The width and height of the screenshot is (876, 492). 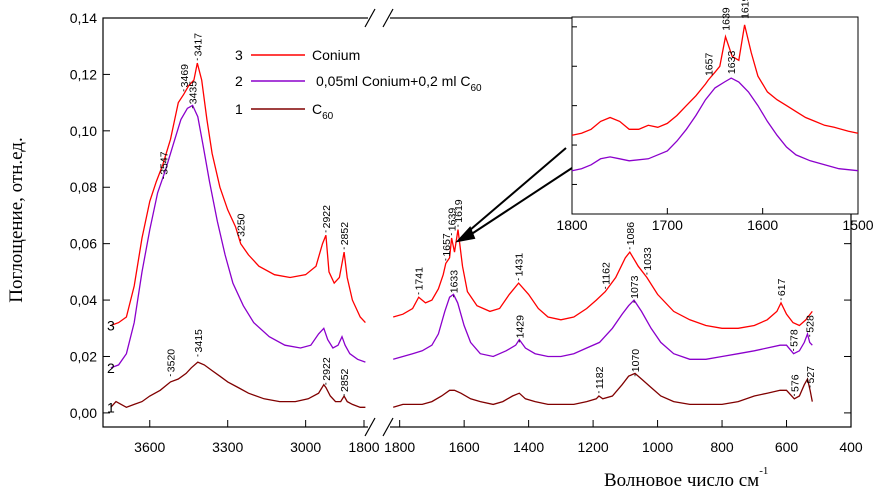 I want to click on peak-label: 578, so click(x=795, y=338).